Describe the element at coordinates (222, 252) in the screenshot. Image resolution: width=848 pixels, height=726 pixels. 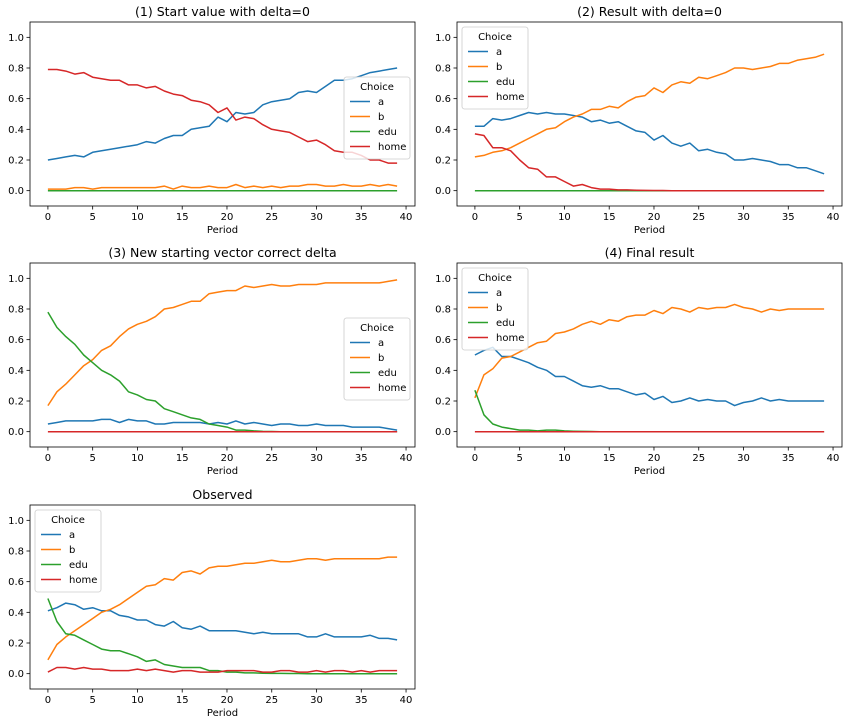
I see `chart-title: (3) New starting vector correct delta` at that location.